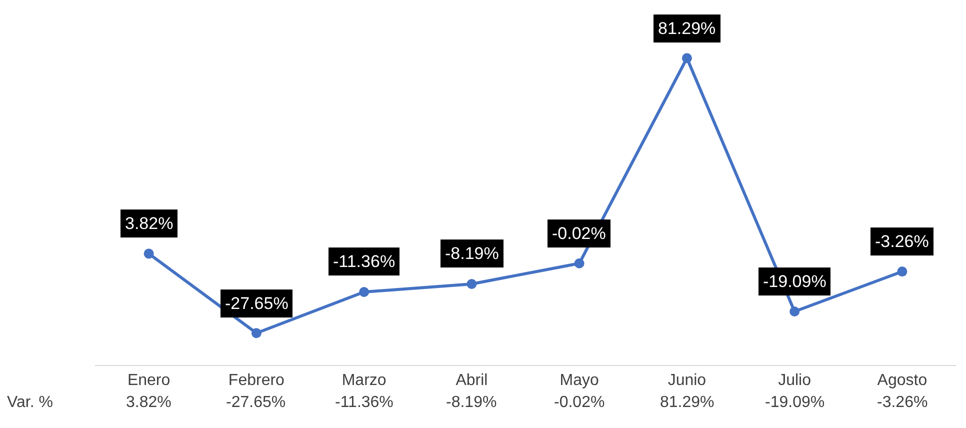  I want to click on x-tick-label: Febrero, so click(256, 381).